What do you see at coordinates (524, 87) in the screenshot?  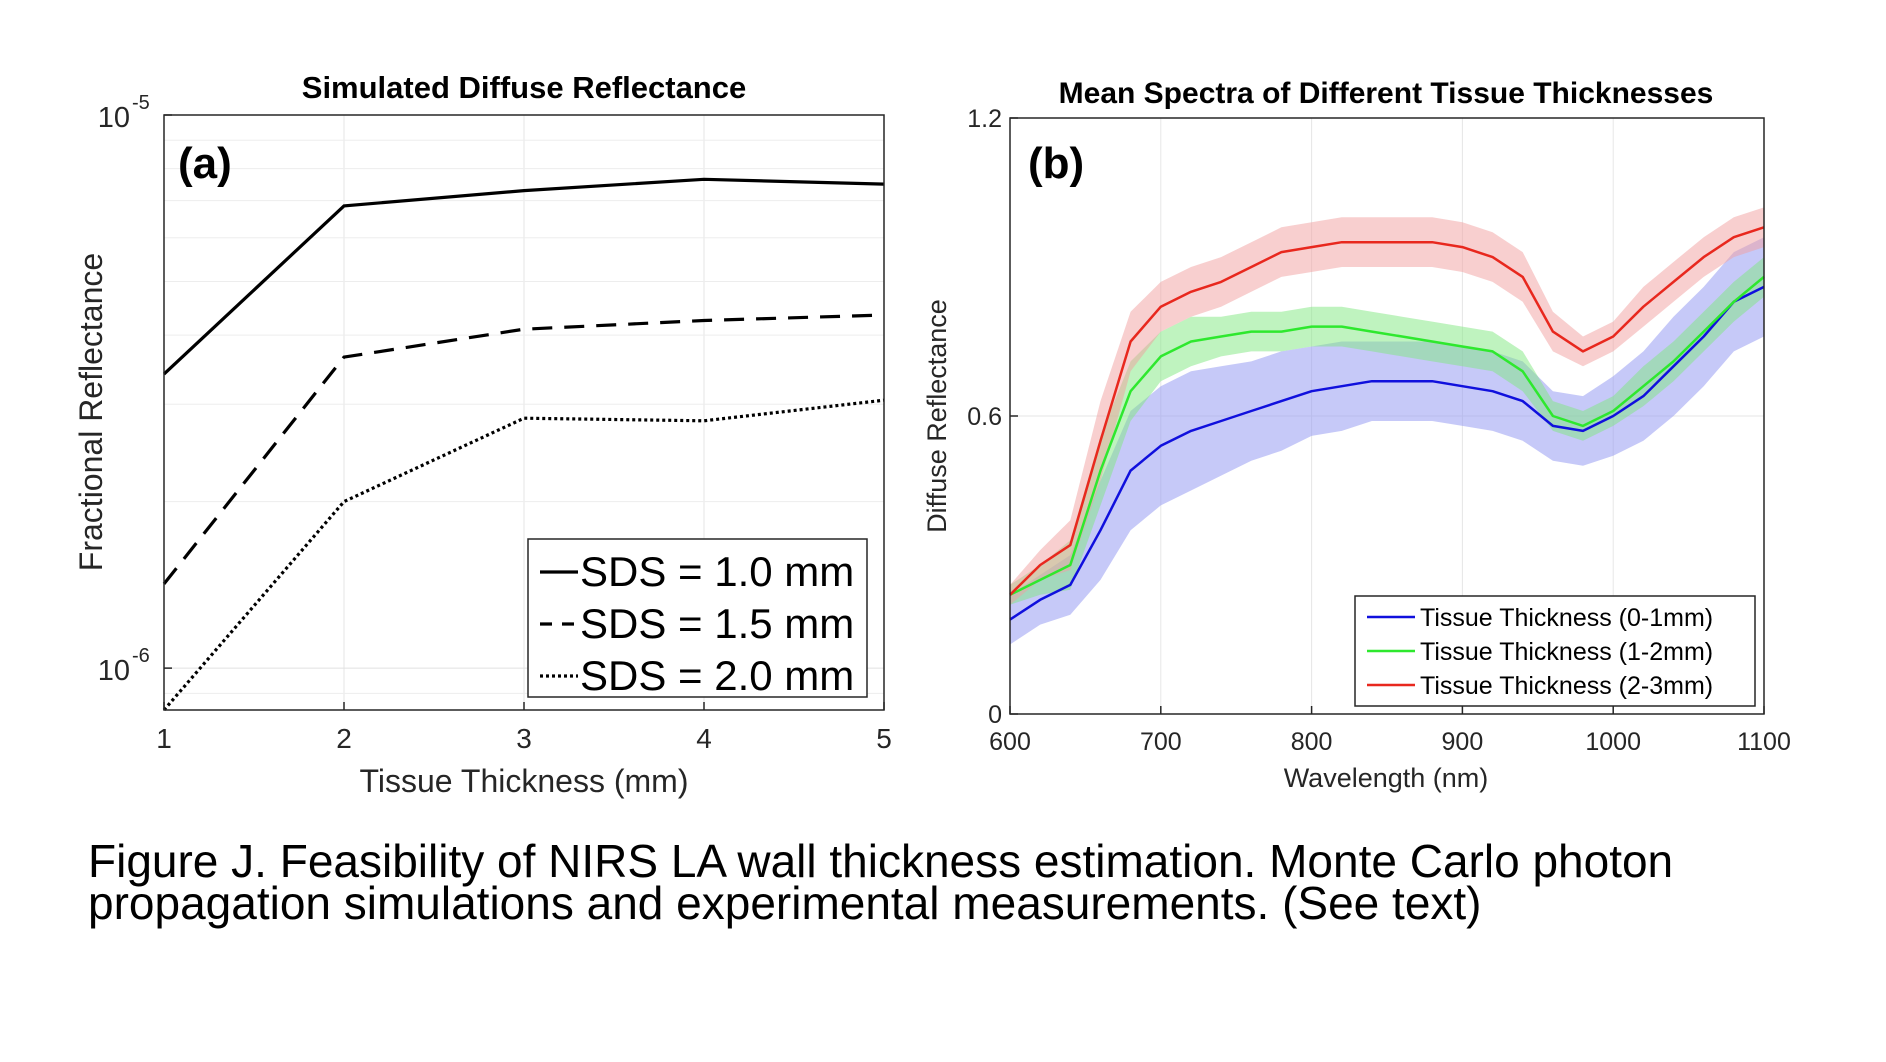 I see `a-title: Simulated Diffuse Reflectance` at bounding box center [524, 87].